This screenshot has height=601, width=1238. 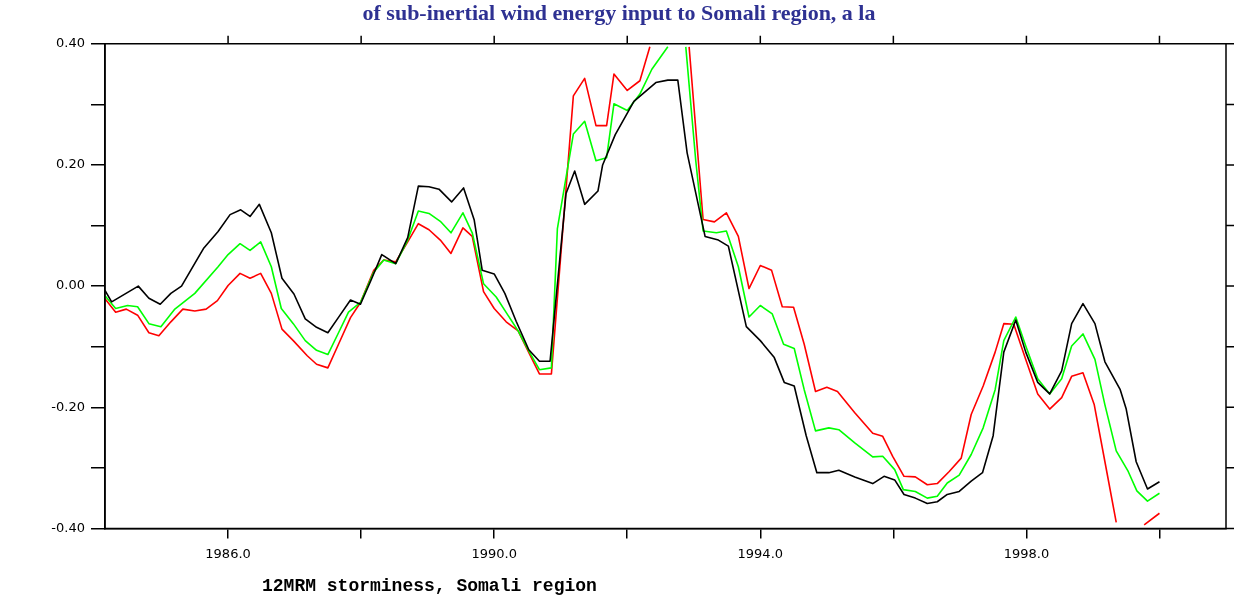 I want to click on y-tick-label: 0.20, so click(x=70, y=164).